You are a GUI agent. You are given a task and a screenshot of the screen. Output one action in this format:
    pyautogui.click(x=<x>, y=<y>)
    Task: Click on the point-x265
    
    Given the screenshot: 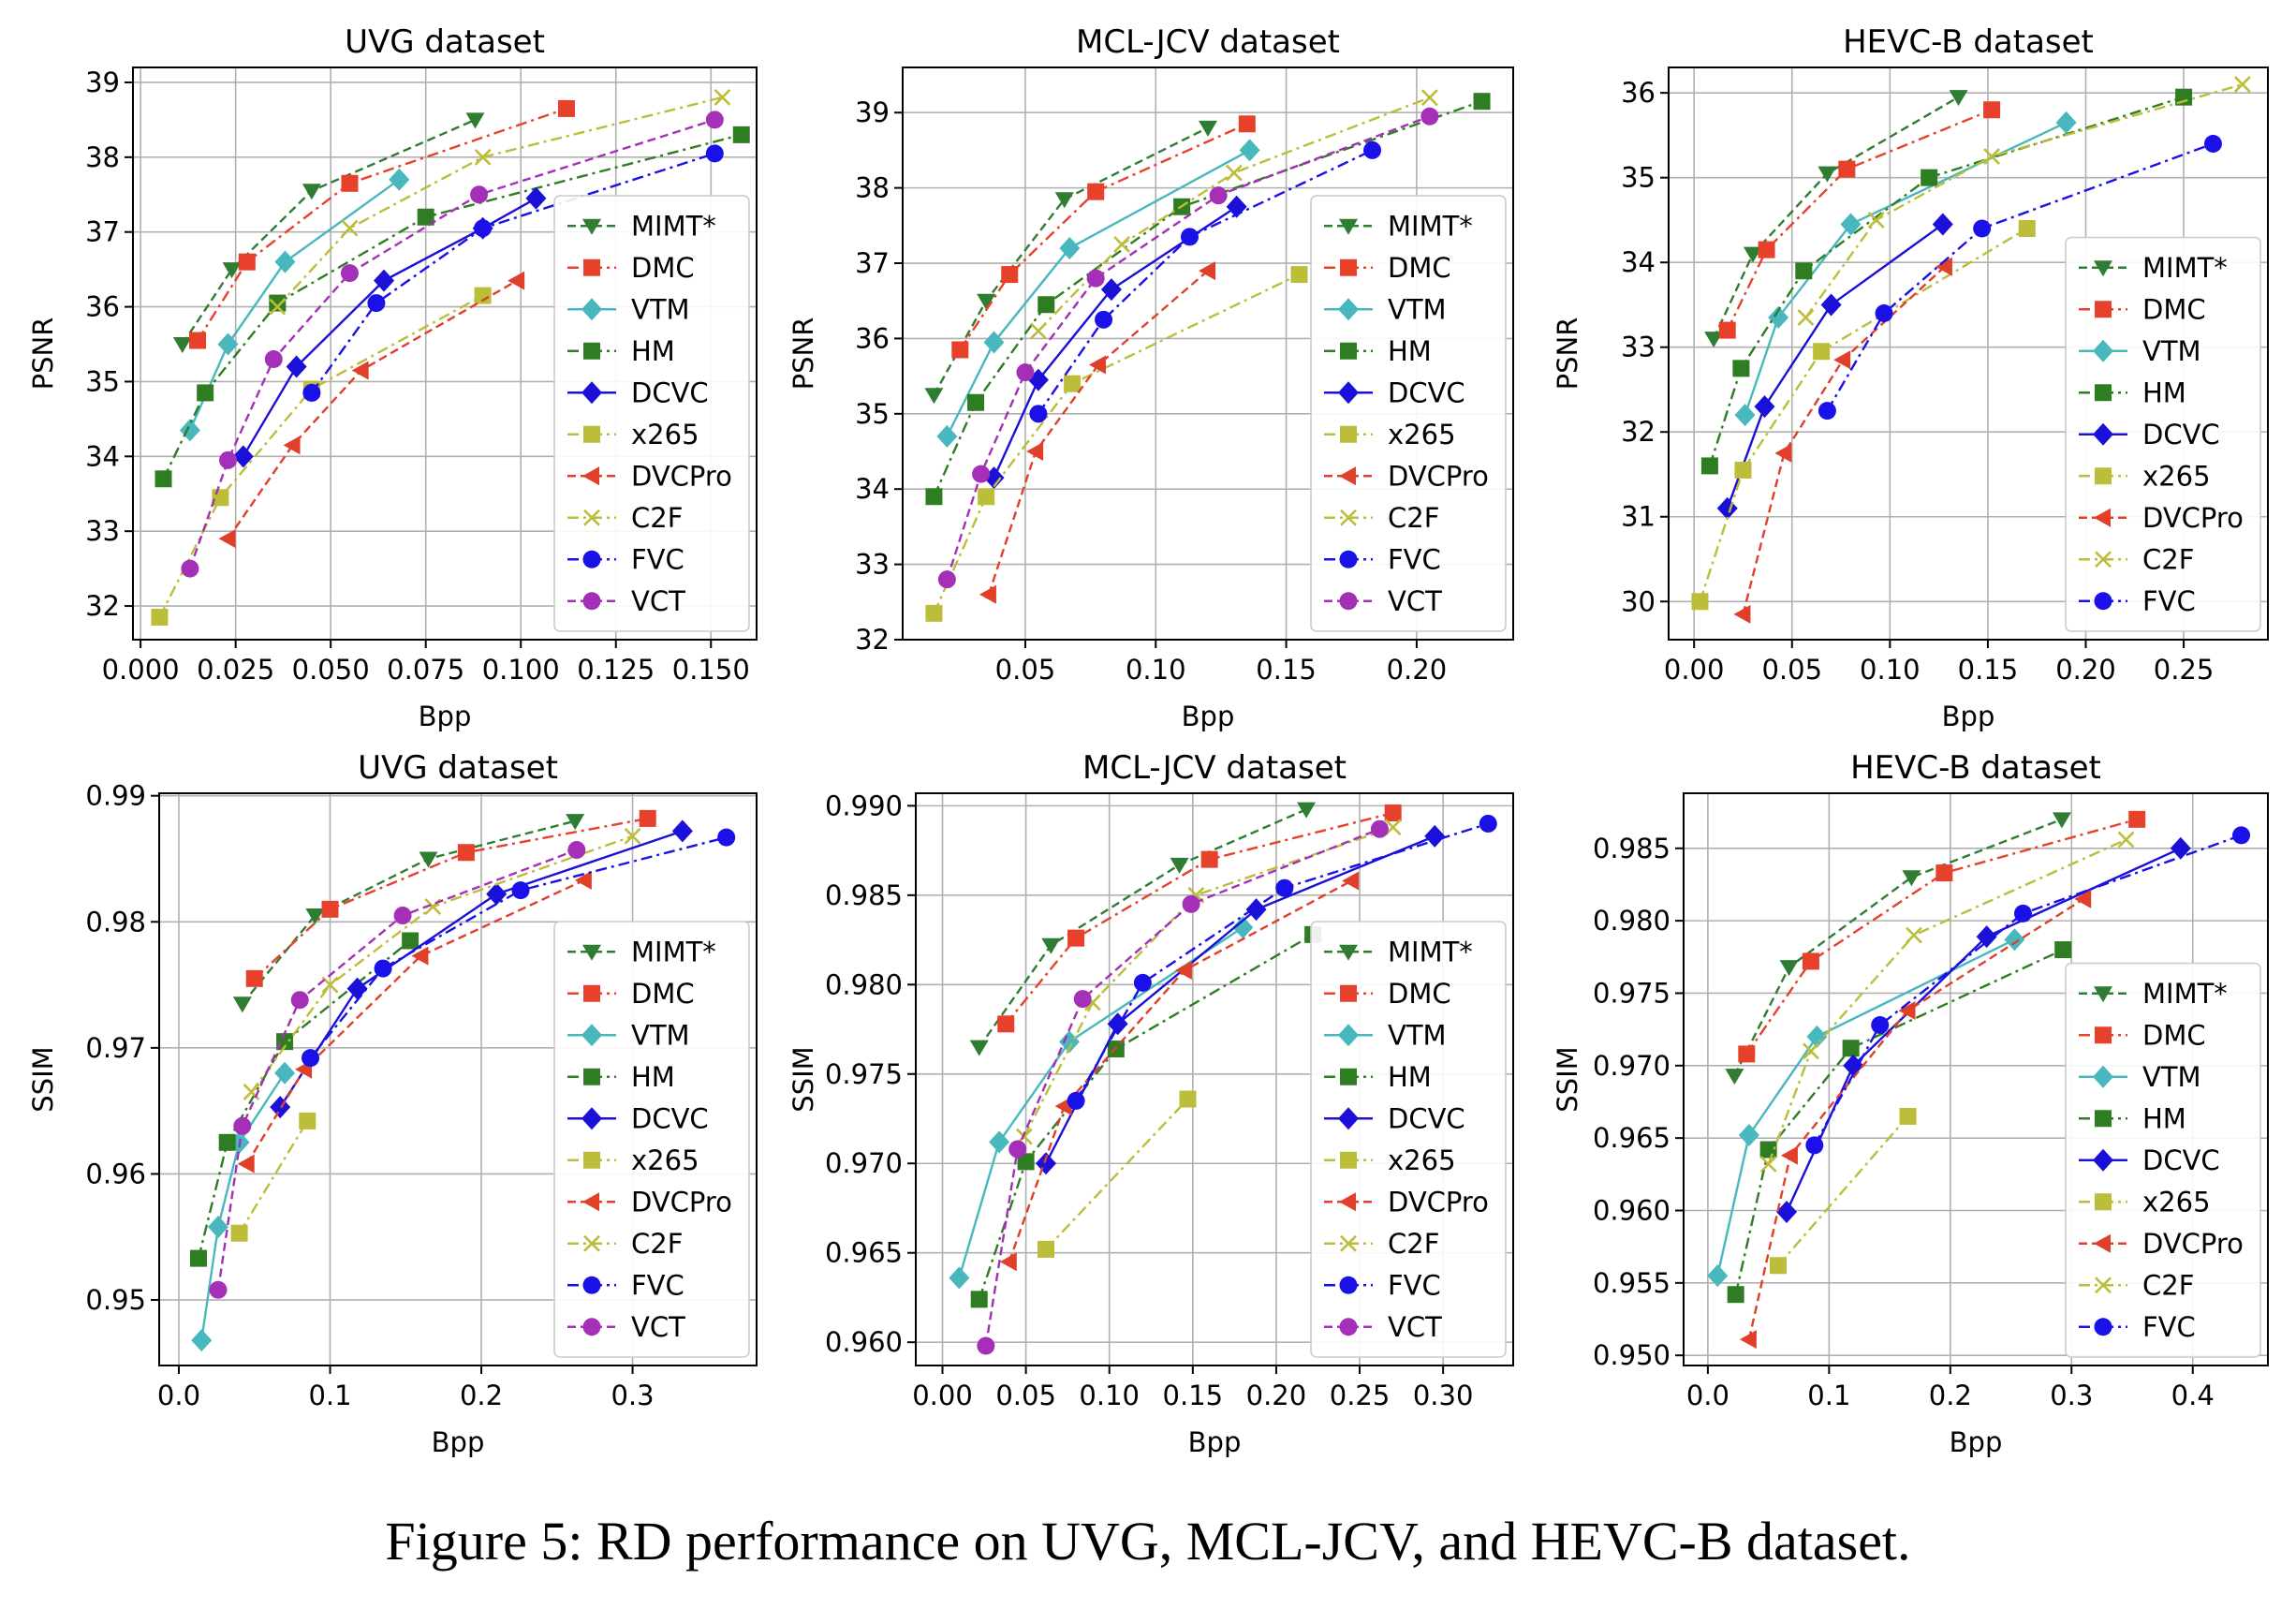 What is the action you would take?
    pyautogui.click(x=1908, y=1116)
    